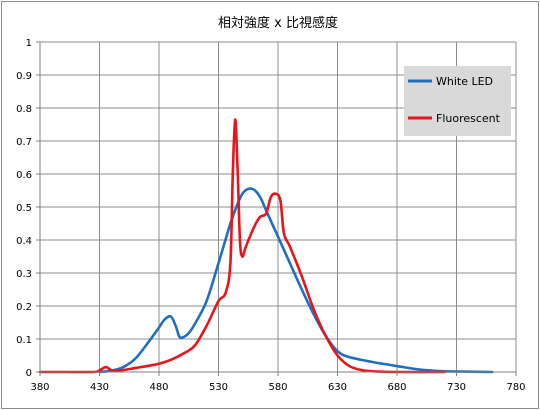  Describe the element at coordinates (218, 387) in the screenshot. I see `x-tick-label: 530` at that location.